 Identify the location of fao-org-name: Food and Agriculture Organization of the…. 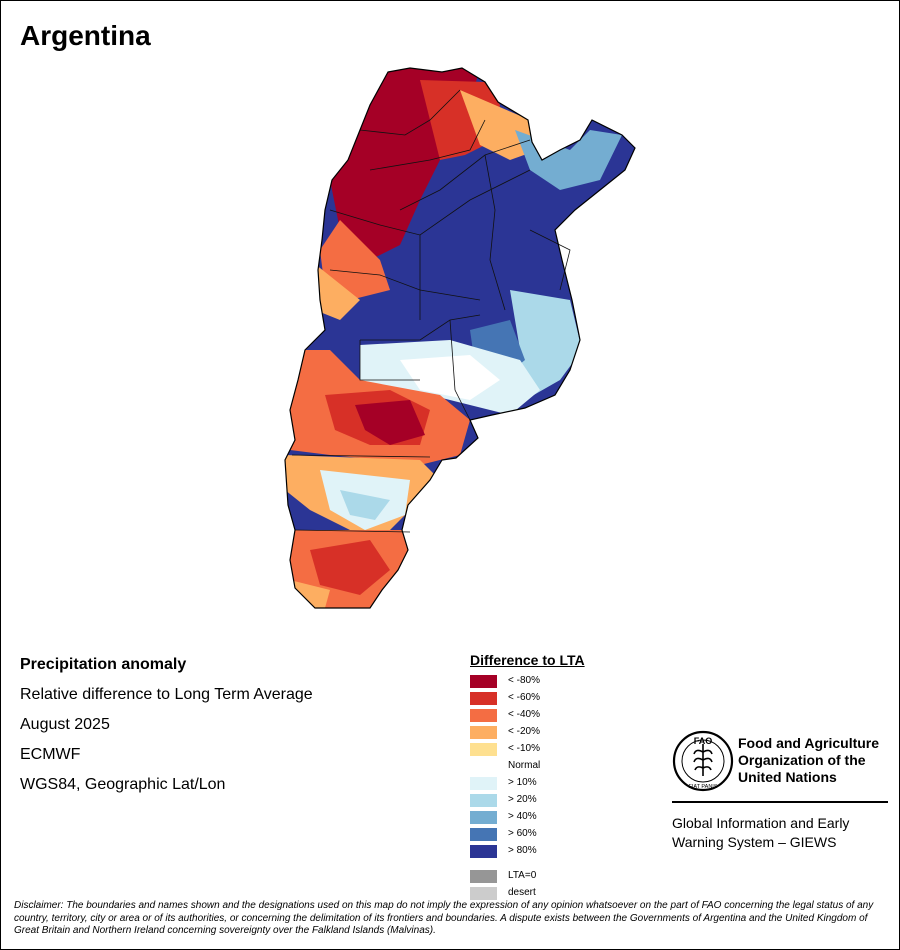
(818, 760).